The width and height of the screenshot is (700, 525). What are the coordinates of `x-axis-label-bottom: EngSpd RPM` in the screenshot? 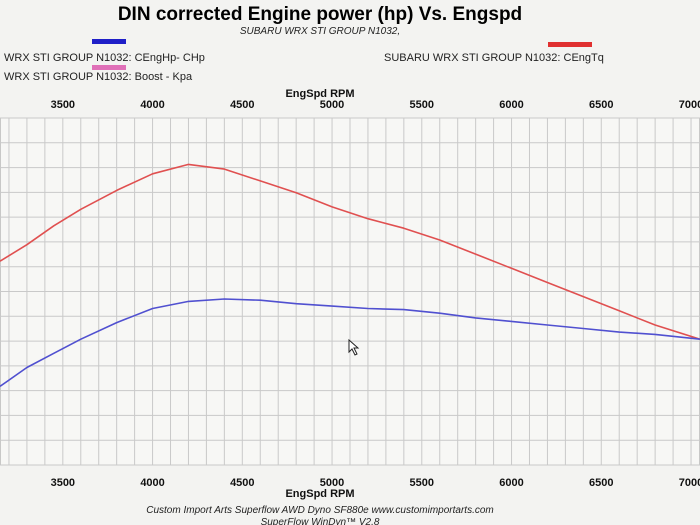 It's located at (319, 494).